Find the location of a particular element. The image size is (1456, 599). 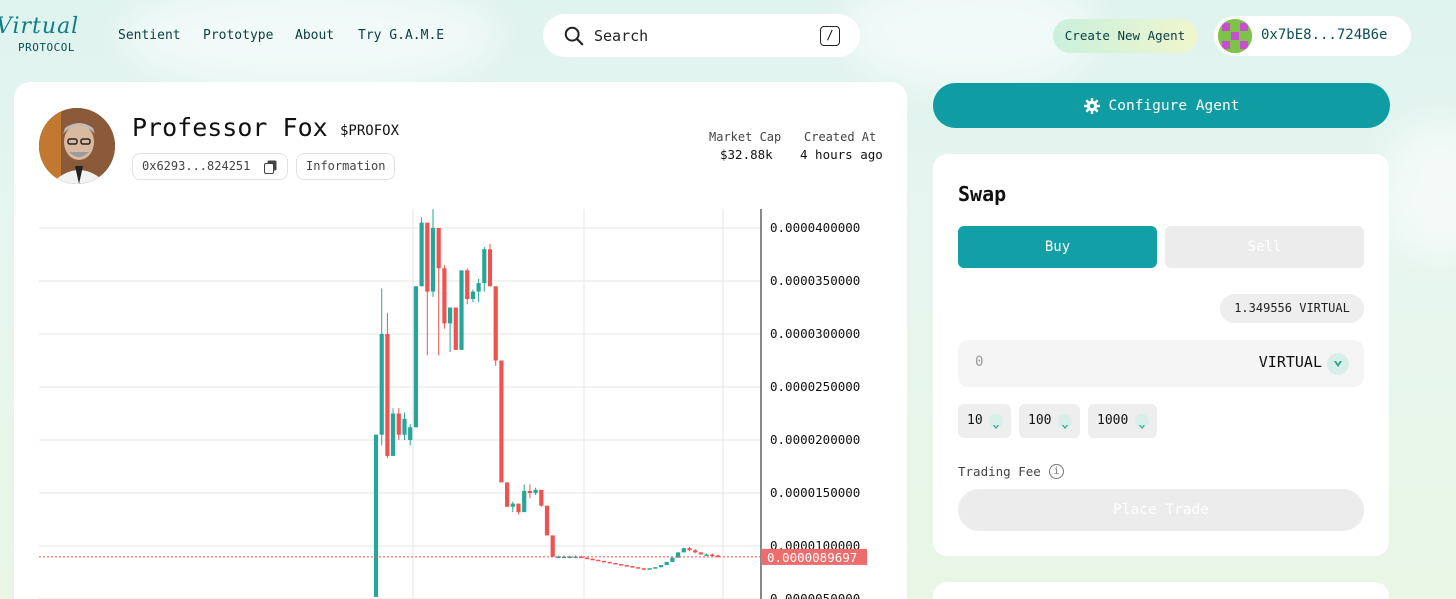

place-trade-button: Place Trade is located at coordinates (1161, 510).